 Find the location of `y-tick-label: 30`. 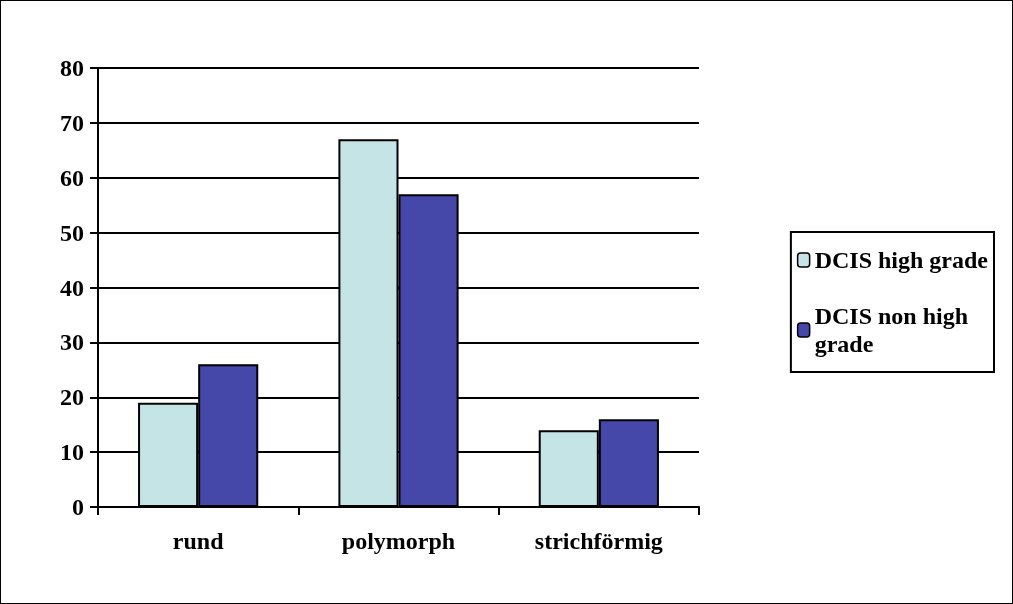

y-tick-label: 30 is located at coordinates (72, 342).